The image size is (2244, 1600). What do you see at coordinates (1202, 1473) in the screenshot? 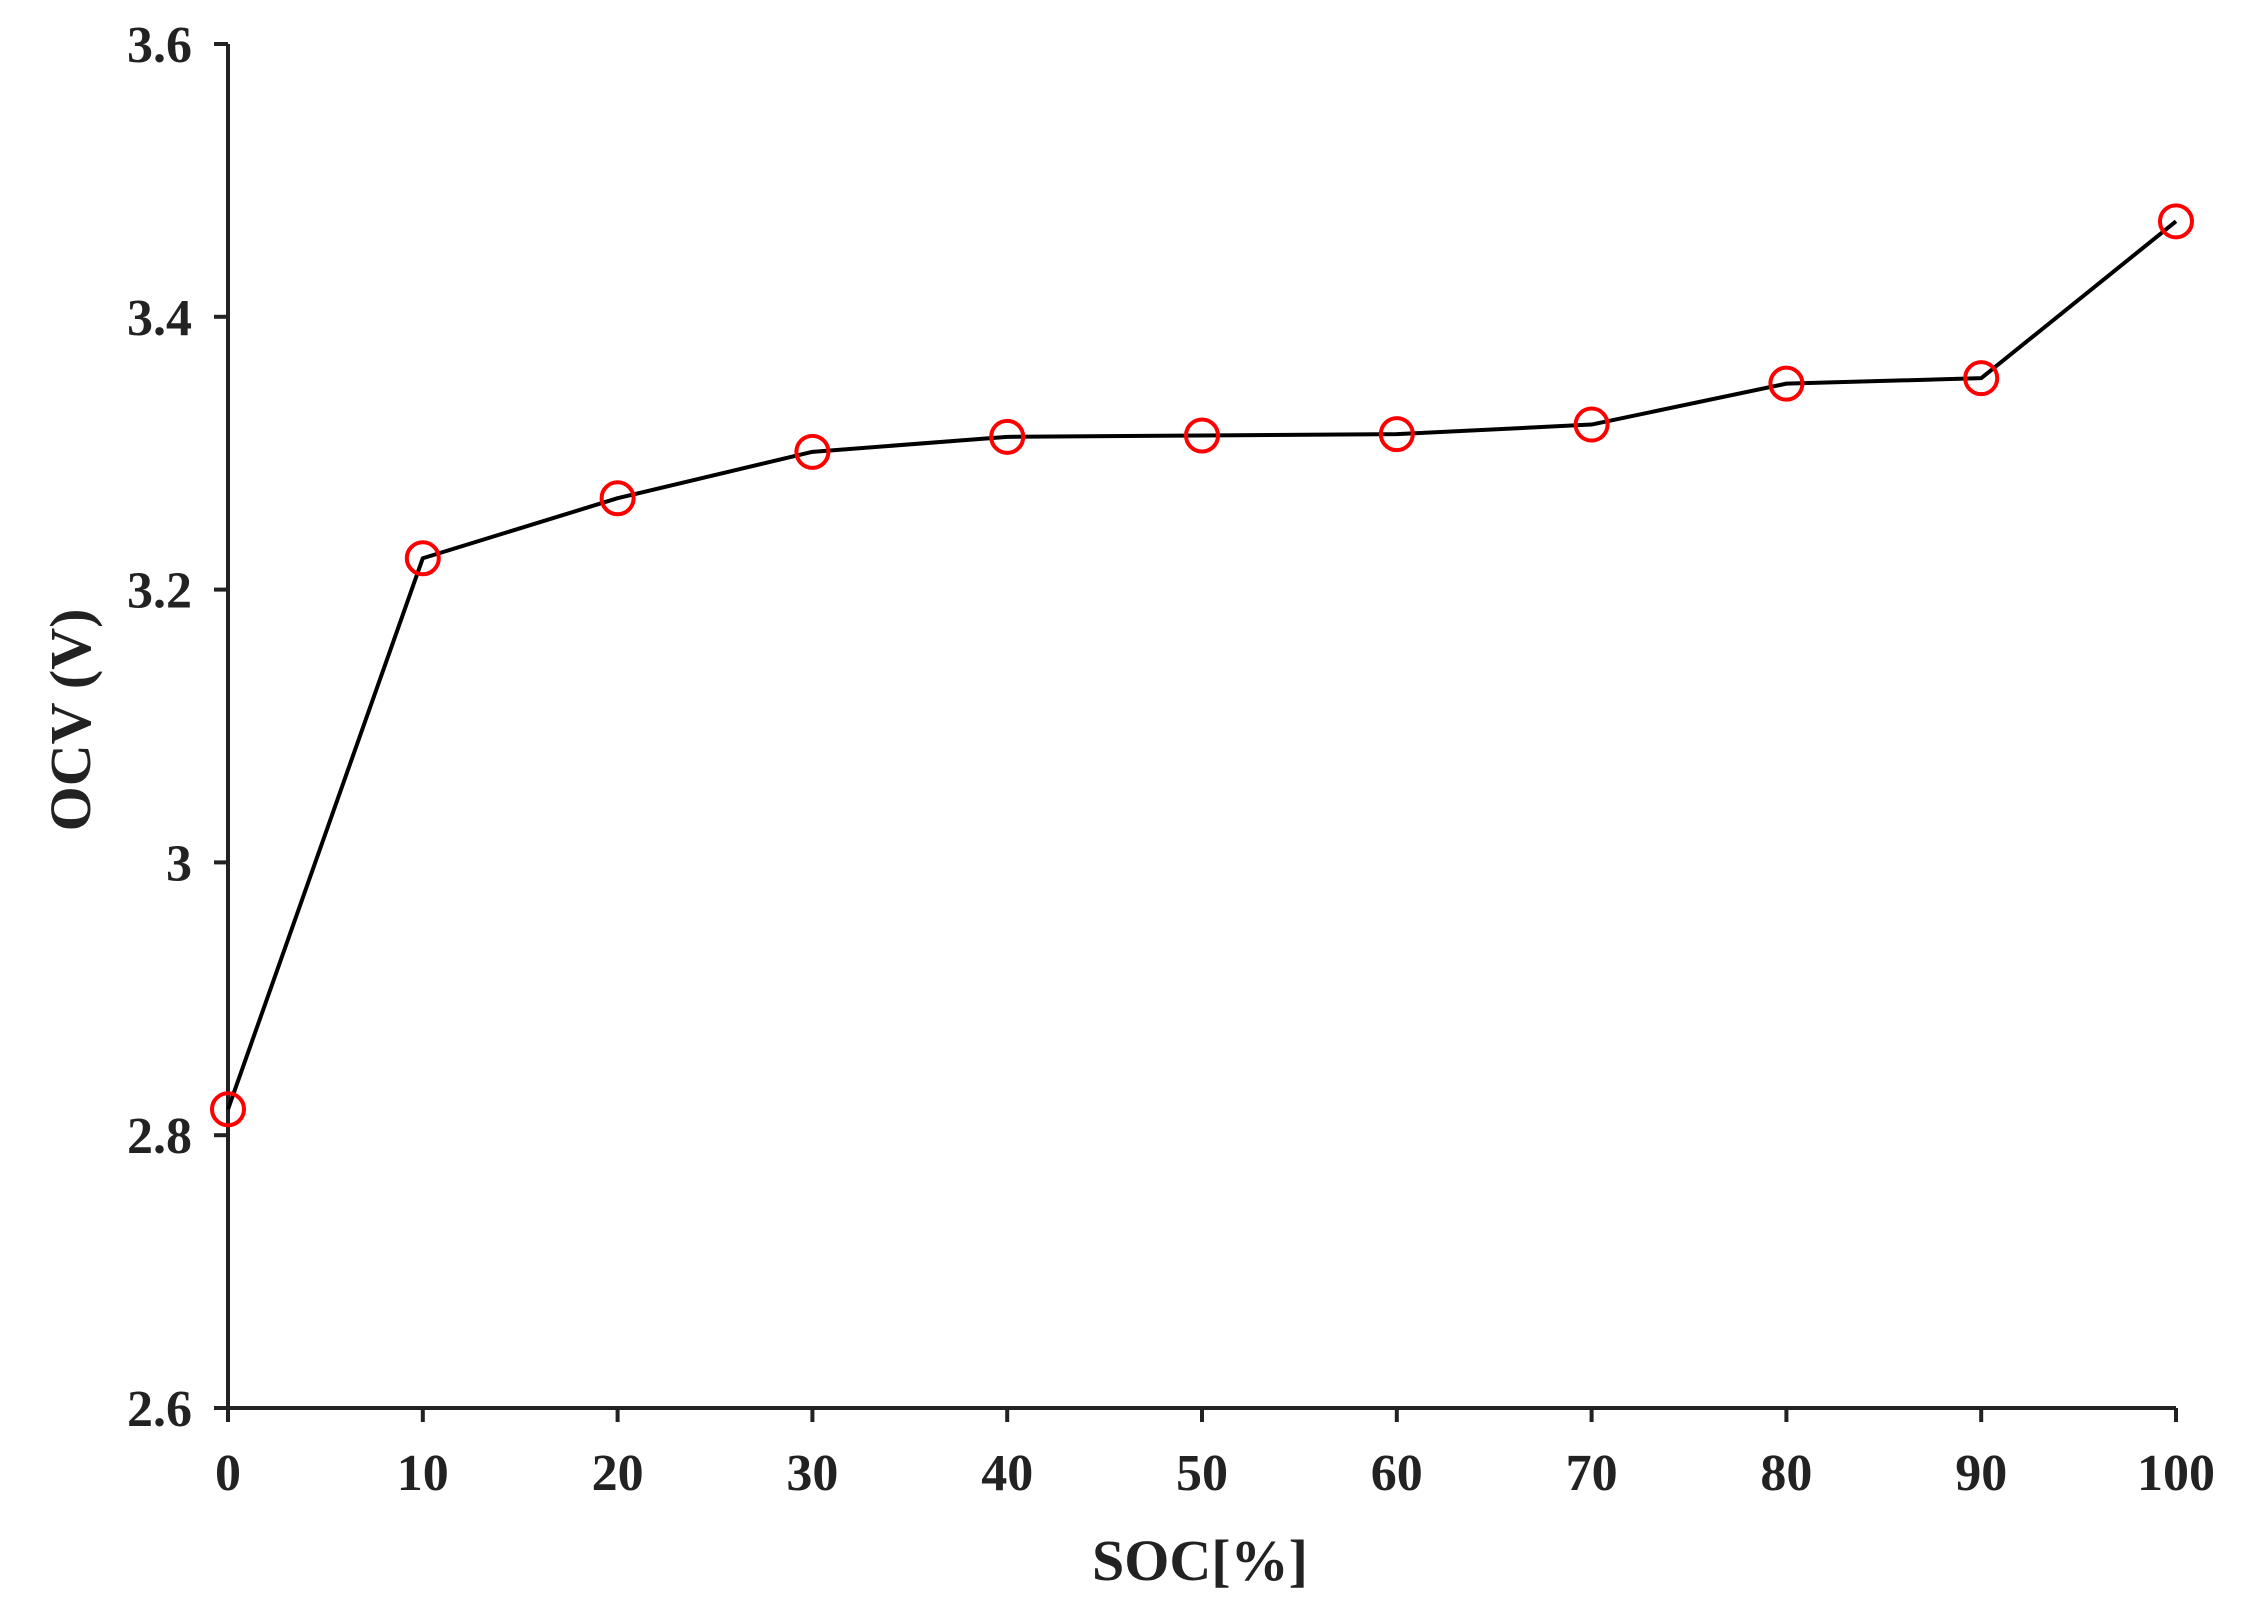
I see `x-tick-label: 50` at bounding box center [1202, 1473].